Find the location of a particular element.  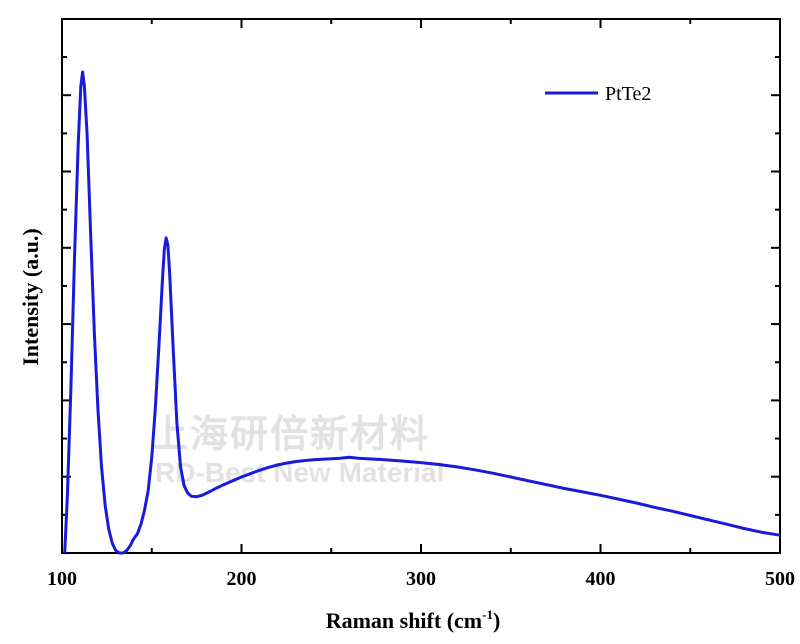

x-axis-title-close: ) is located at coordinates (496, 620).